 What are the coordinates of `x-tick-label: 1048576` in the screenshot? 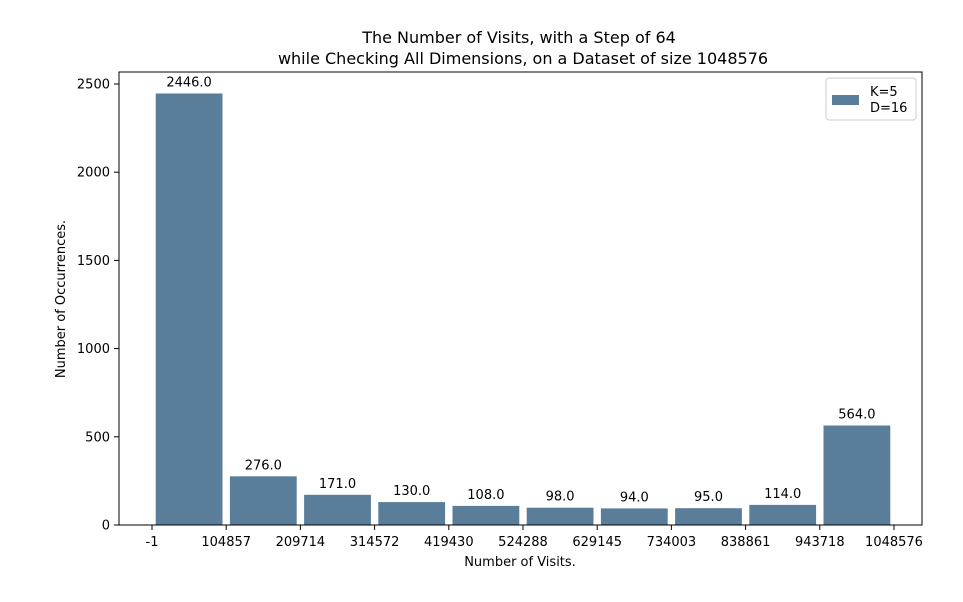 It's located at (894, 542).